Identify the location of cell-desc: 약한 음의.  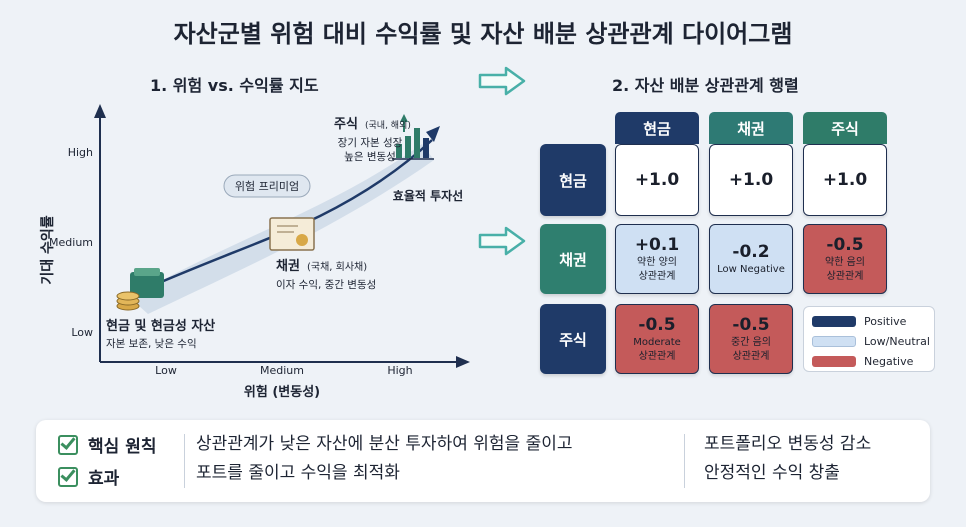
(845, 262).